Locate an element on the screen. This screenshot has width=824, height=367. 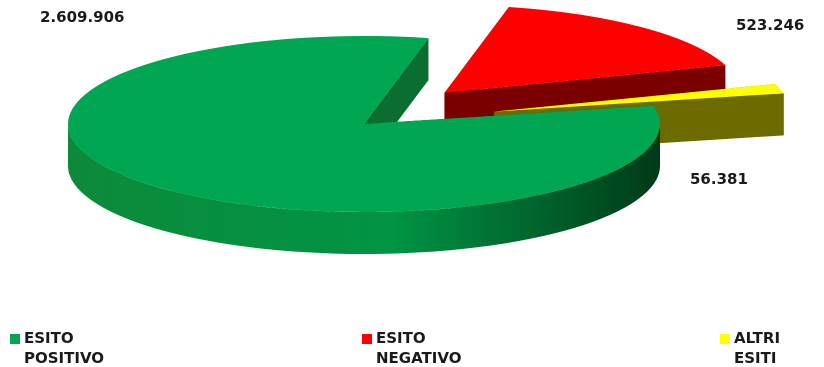
legend-label-esito-positivo-line1: ESITO is located at coordinates (49, 338).